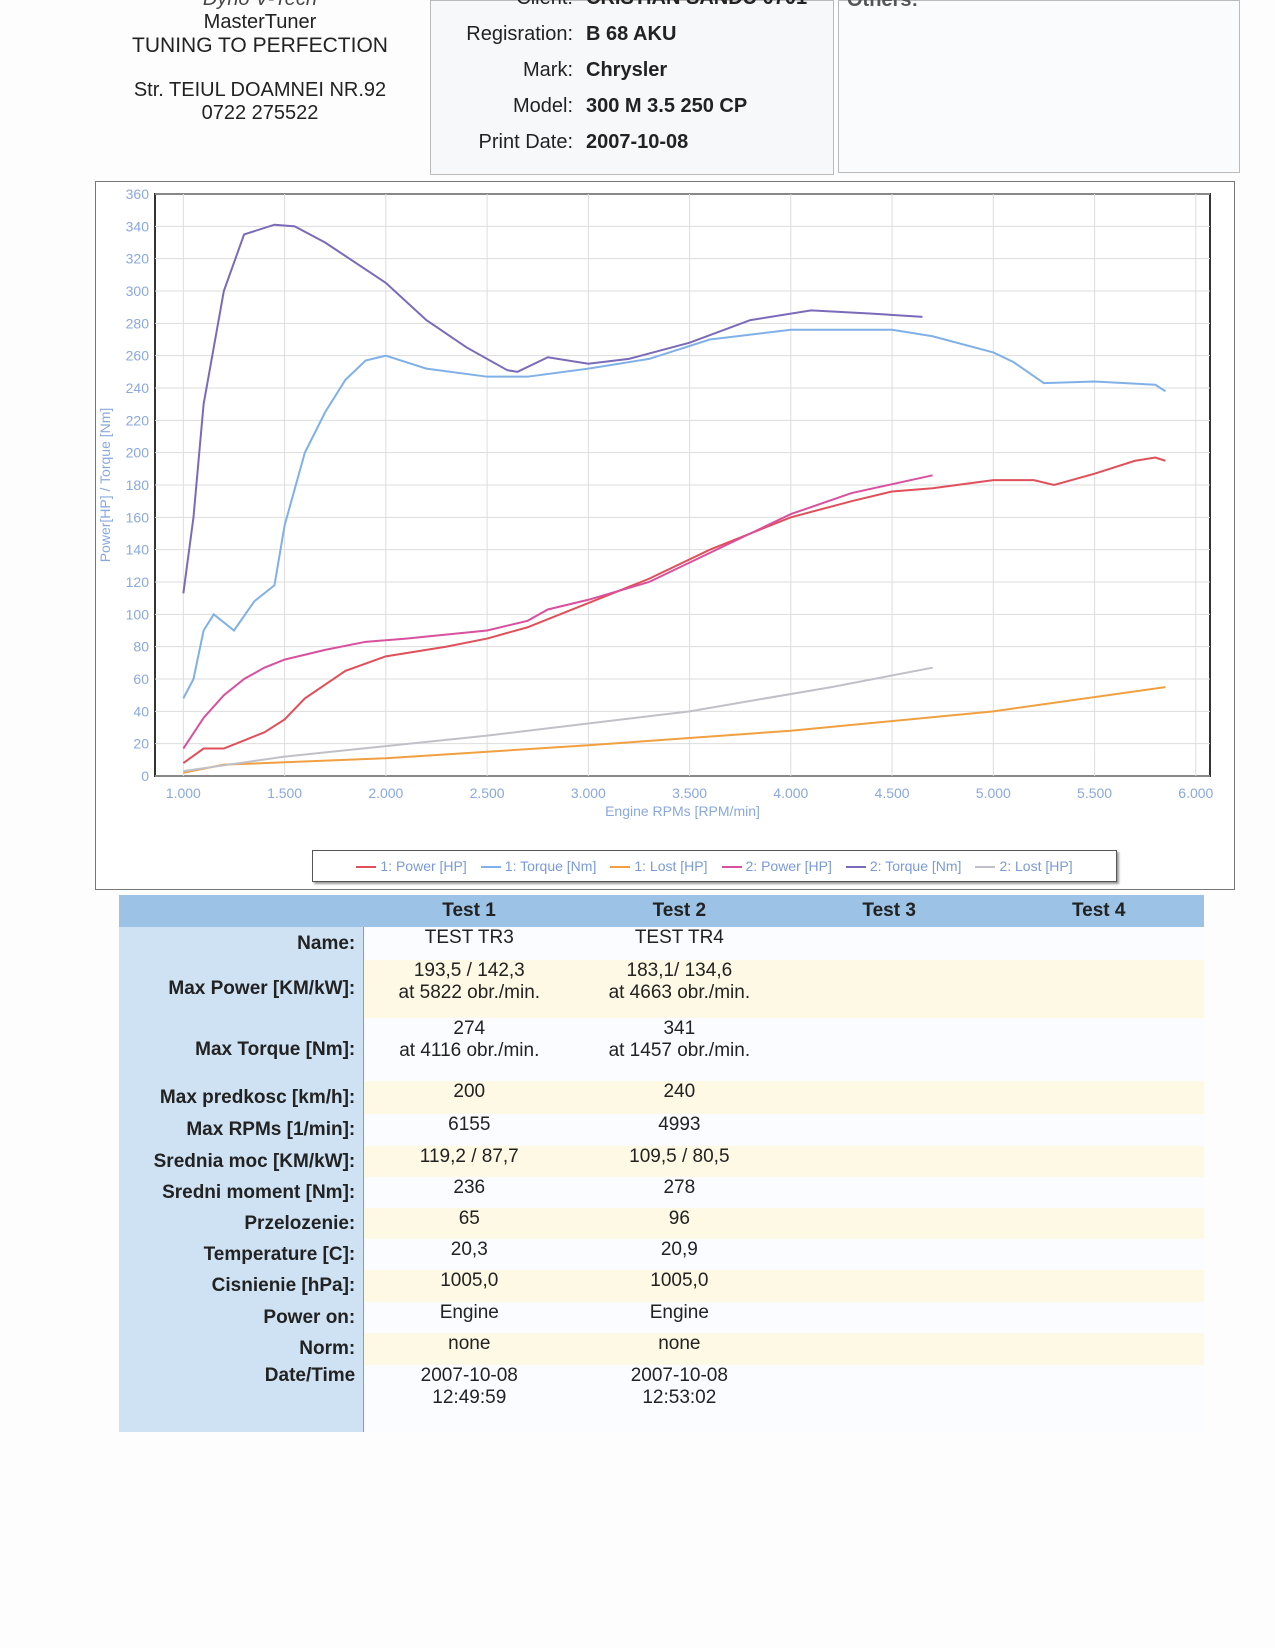  I want to click on cell-value: TEST TR3, so click(469, 937).